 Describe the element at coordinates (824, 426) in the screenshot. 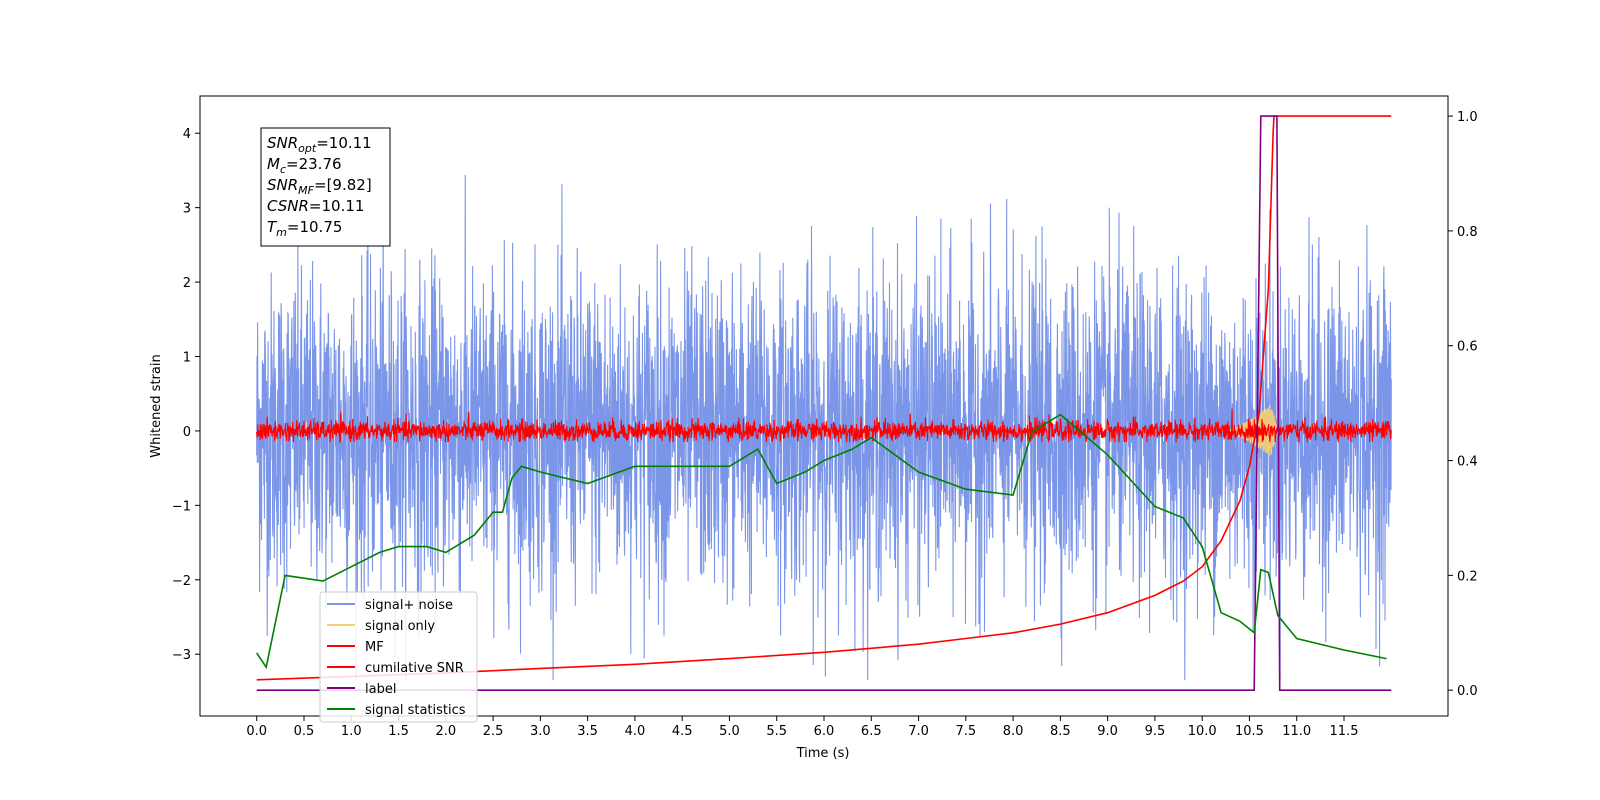

I see `series-mf` at that location.